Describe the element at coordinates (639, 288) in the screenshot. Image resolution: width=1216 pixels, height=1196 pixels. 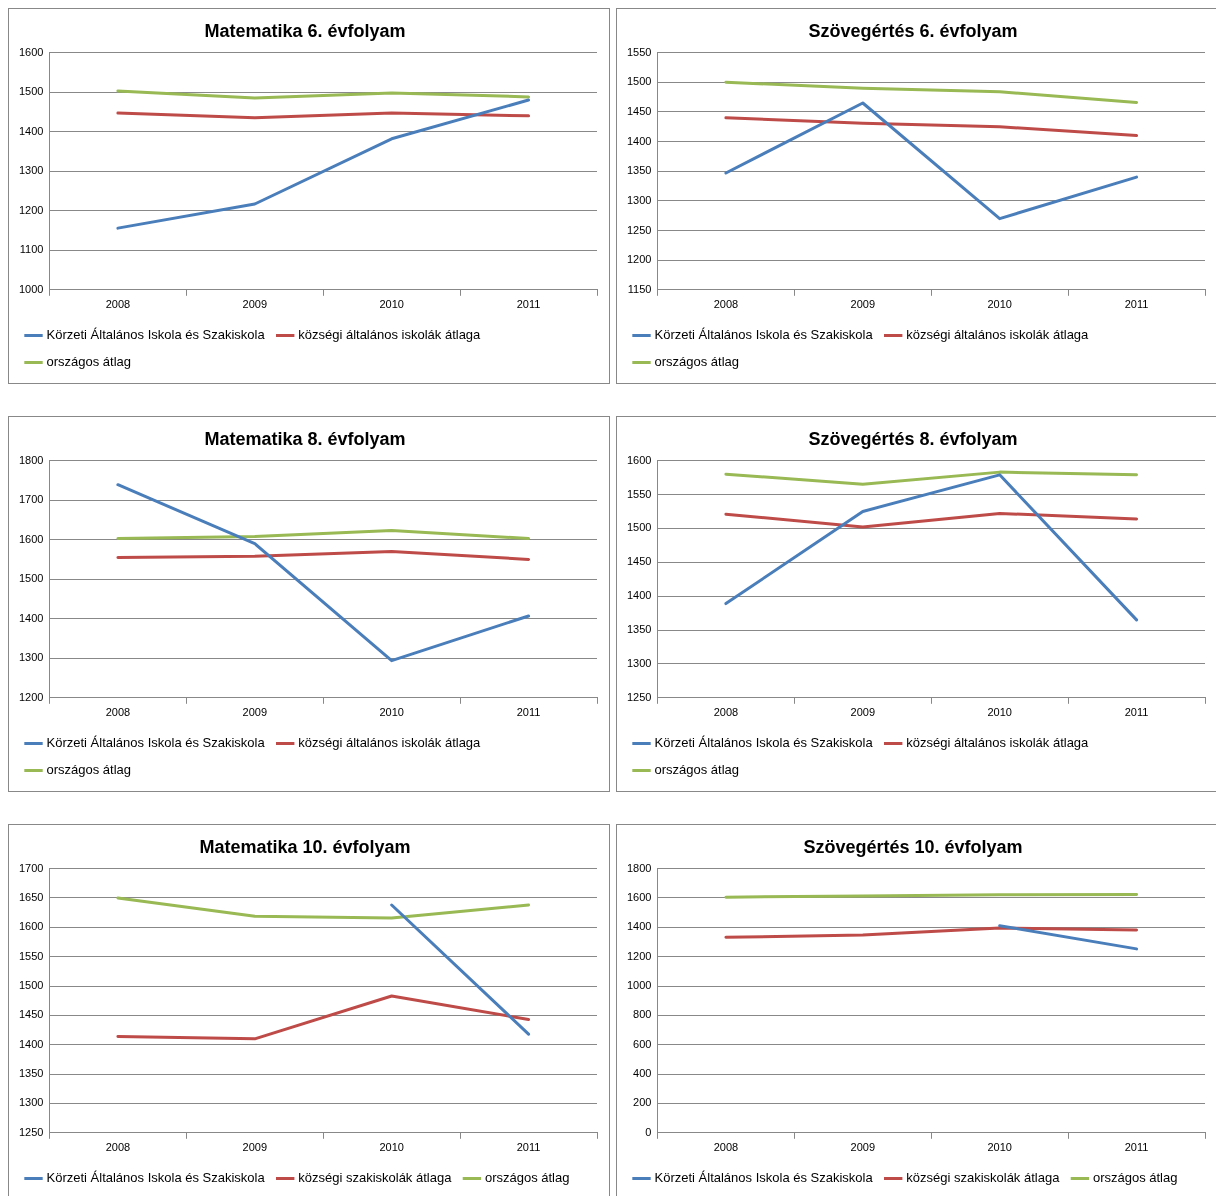
I see `y-tick-label: 1150` at that location.